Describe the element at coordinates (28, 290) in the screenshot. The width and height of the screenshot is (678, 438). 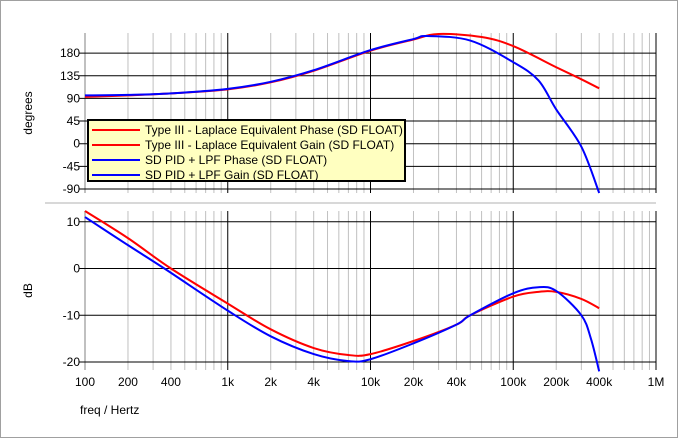
I see `y-axis-label: dB` at that location.